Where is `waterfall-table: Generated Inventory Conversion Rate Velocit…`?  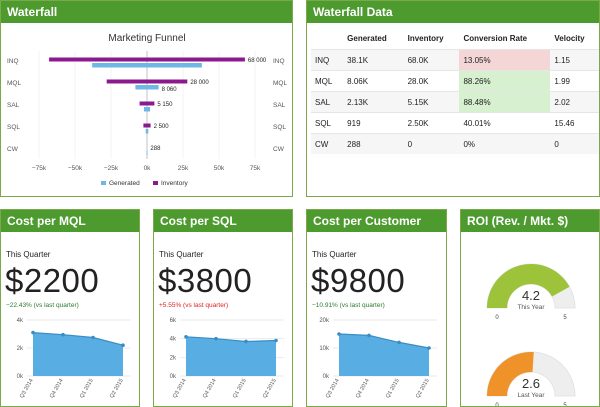
waterfall-table: Generated Inventory Conversion Rate Velocit… is located at coordinates (455, 90).